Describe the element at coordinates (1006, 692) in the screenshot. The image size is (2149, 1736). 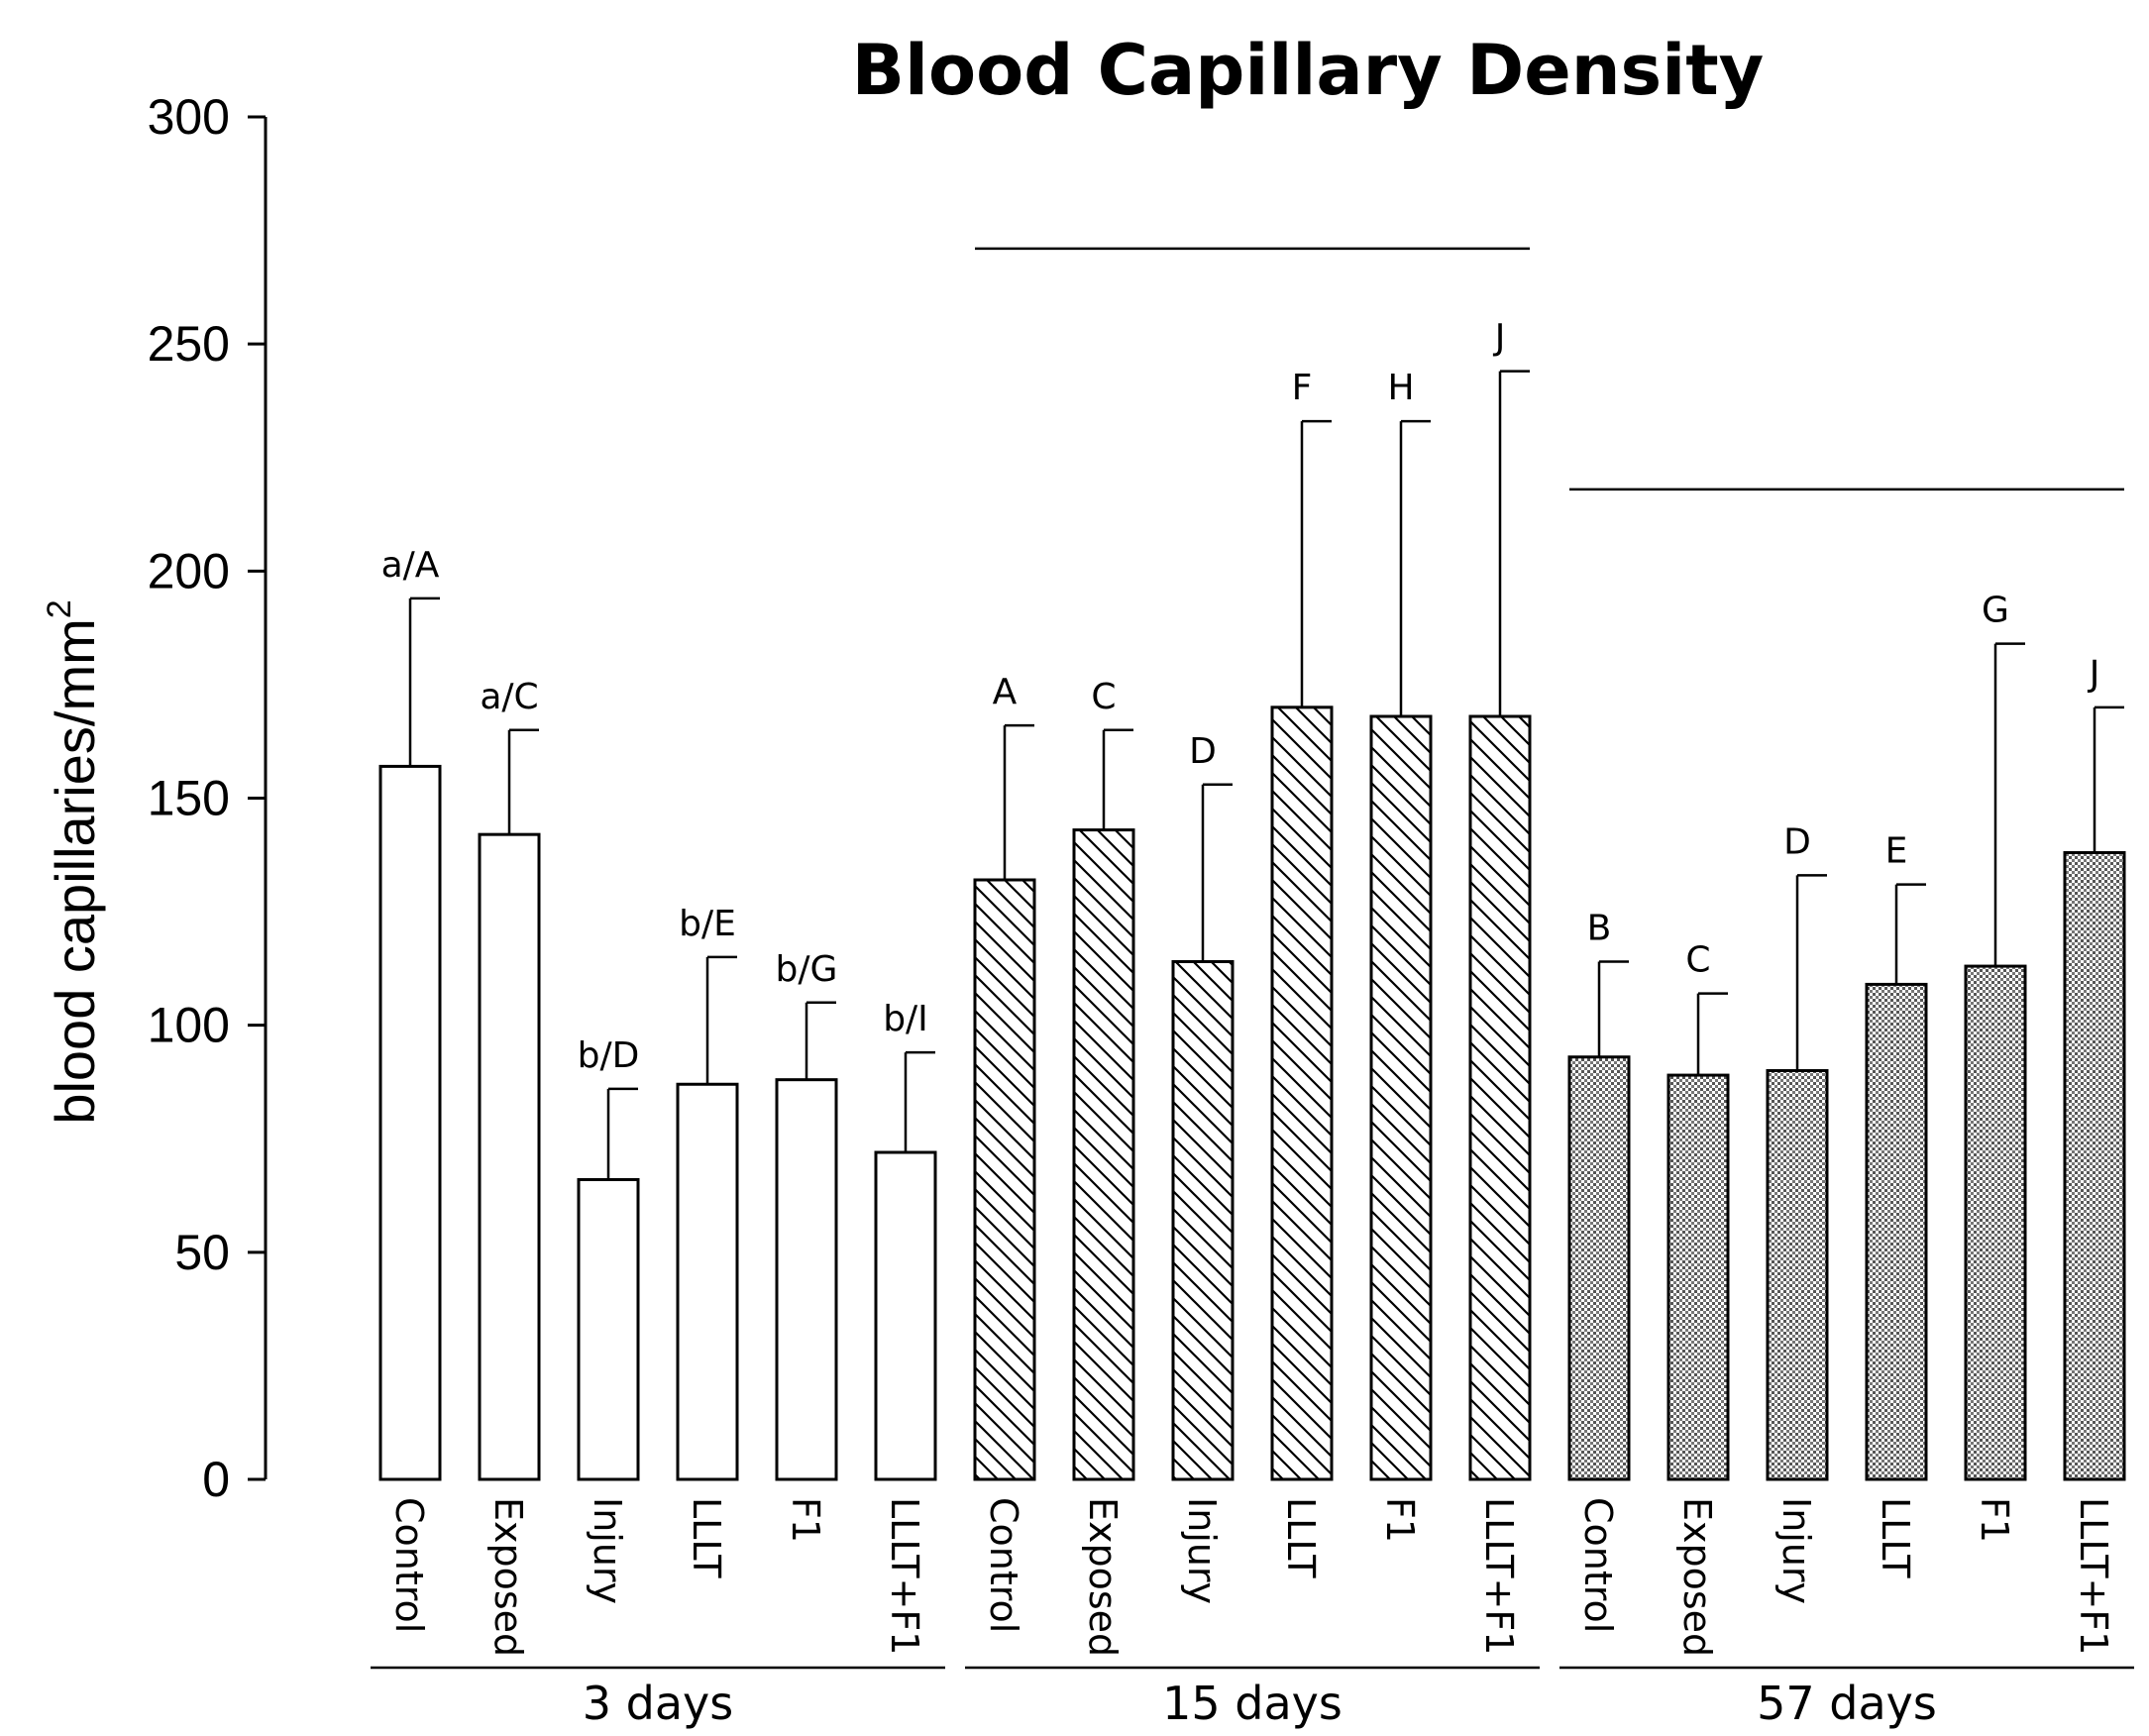
I see `significance-label: A` at that location.